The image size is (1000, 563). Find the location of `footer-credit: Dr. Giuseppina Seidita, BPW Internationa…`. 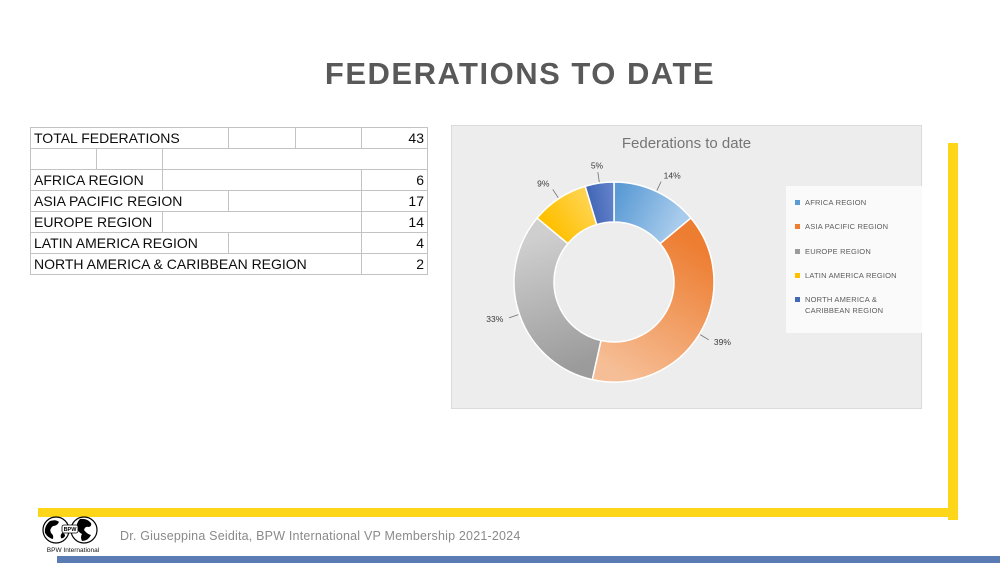

footer-credit: Dr. Giuseppina Seidita, BPW Internationa… is located at coordinates (320, 536).